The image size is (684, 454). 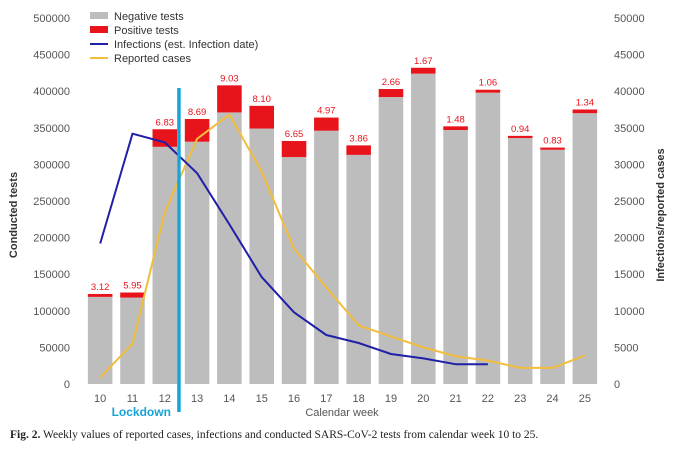 I want to click on bar-label: 0.94, so click(x=520, y=129).